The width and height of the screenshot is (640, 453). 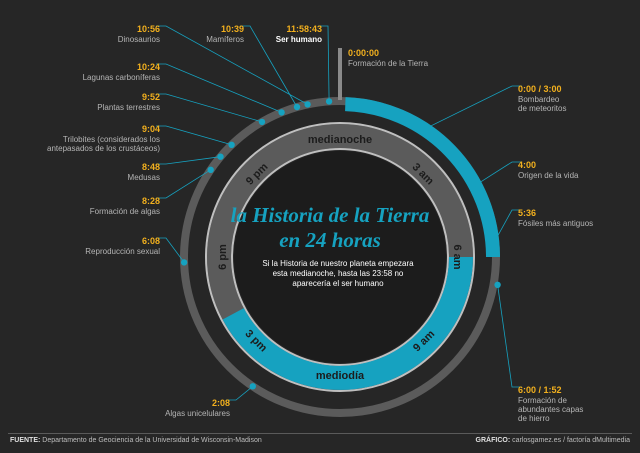 I want to click on event-time: 0:00 / 3:00, so click(x=540, y=89).